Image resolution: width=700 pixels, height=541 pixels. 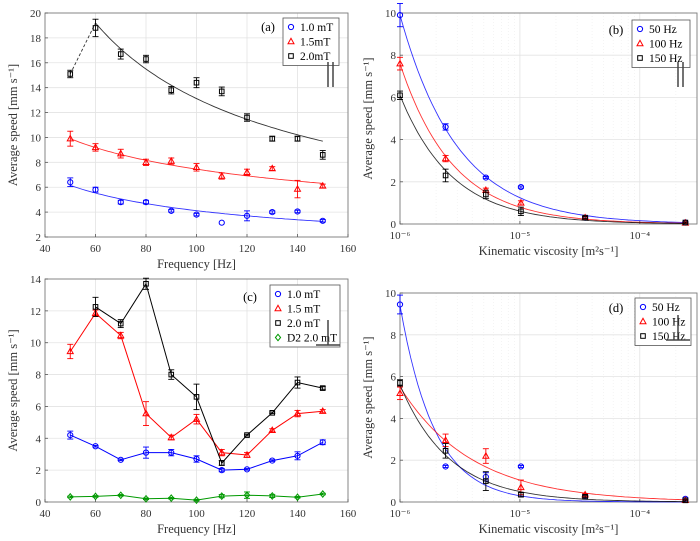 What do you see at coordinates (400, 514) in the screenshot?
I see `x-tick-label: 10⁻⁶` at bounding box center [400, 514].